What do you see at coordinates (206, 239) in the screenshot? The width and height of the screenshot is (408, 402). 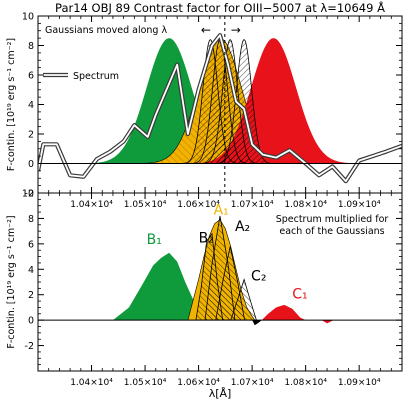 I see `curve-label: B₂` at bounding box center [206, 239].